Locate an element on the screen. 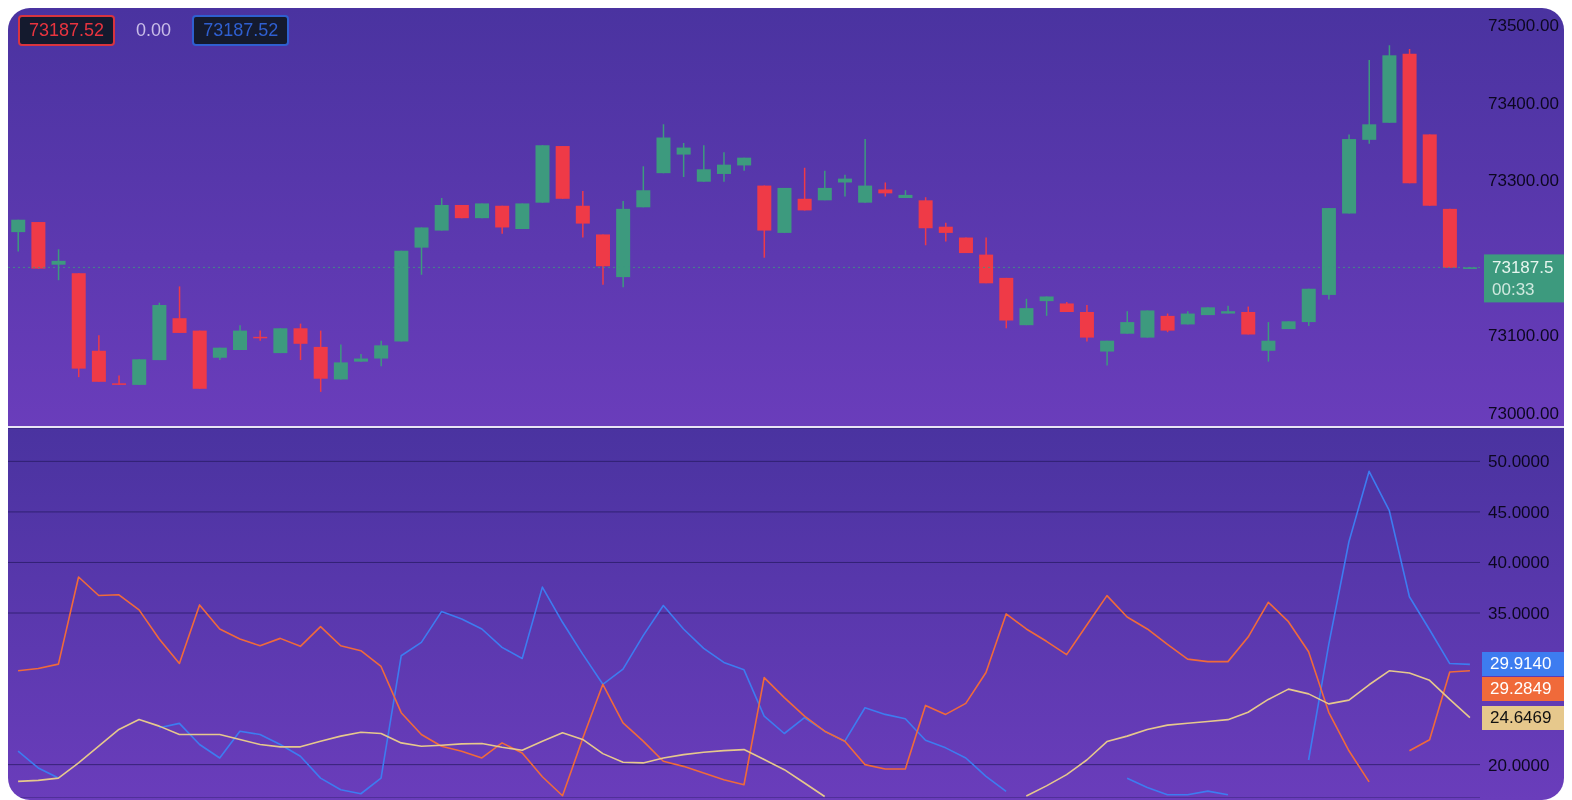  data-label: 29.9140 is located at coordinates (1524, 664).